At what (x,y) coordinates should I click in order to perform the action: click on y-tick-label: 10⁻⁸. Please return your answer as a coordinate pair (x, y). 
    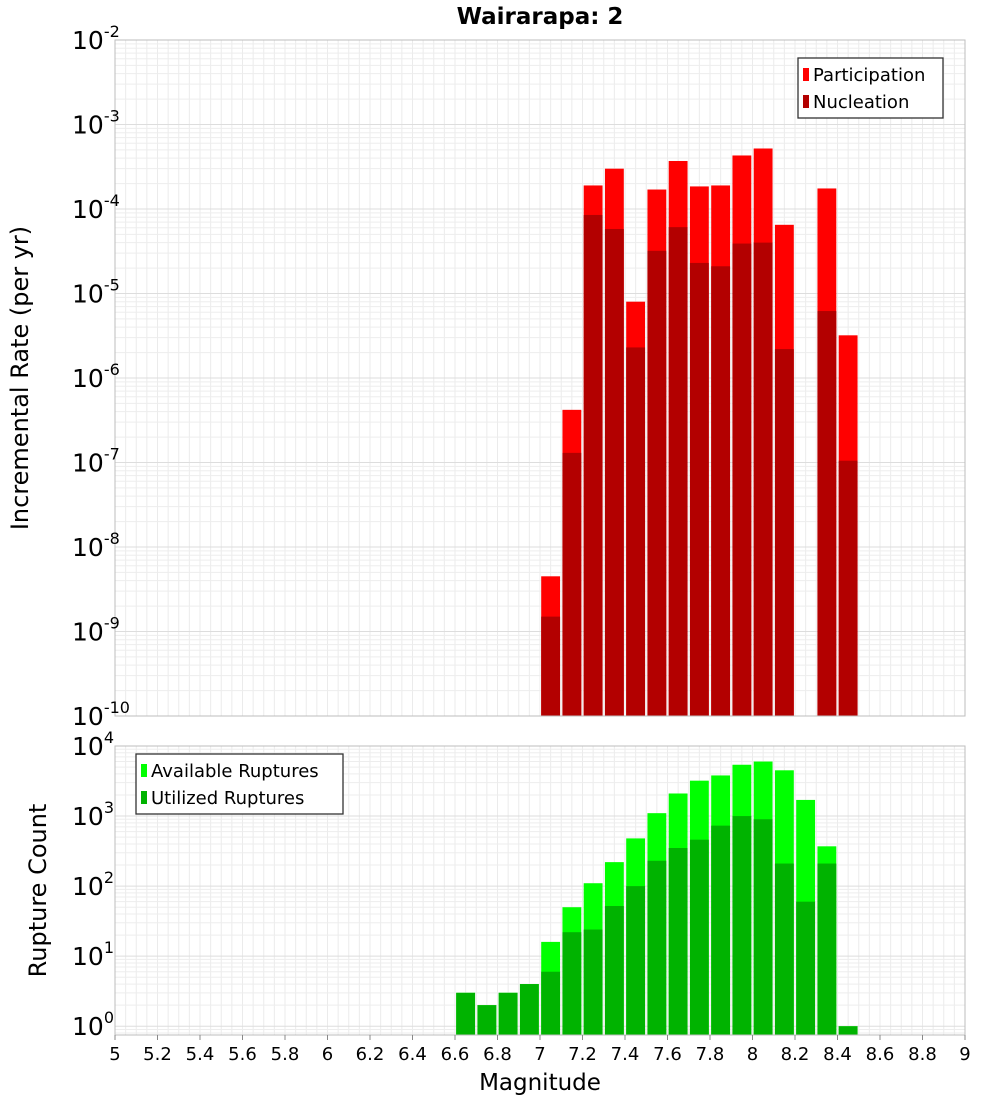
    Looking at the image, I should click on (96, 545).